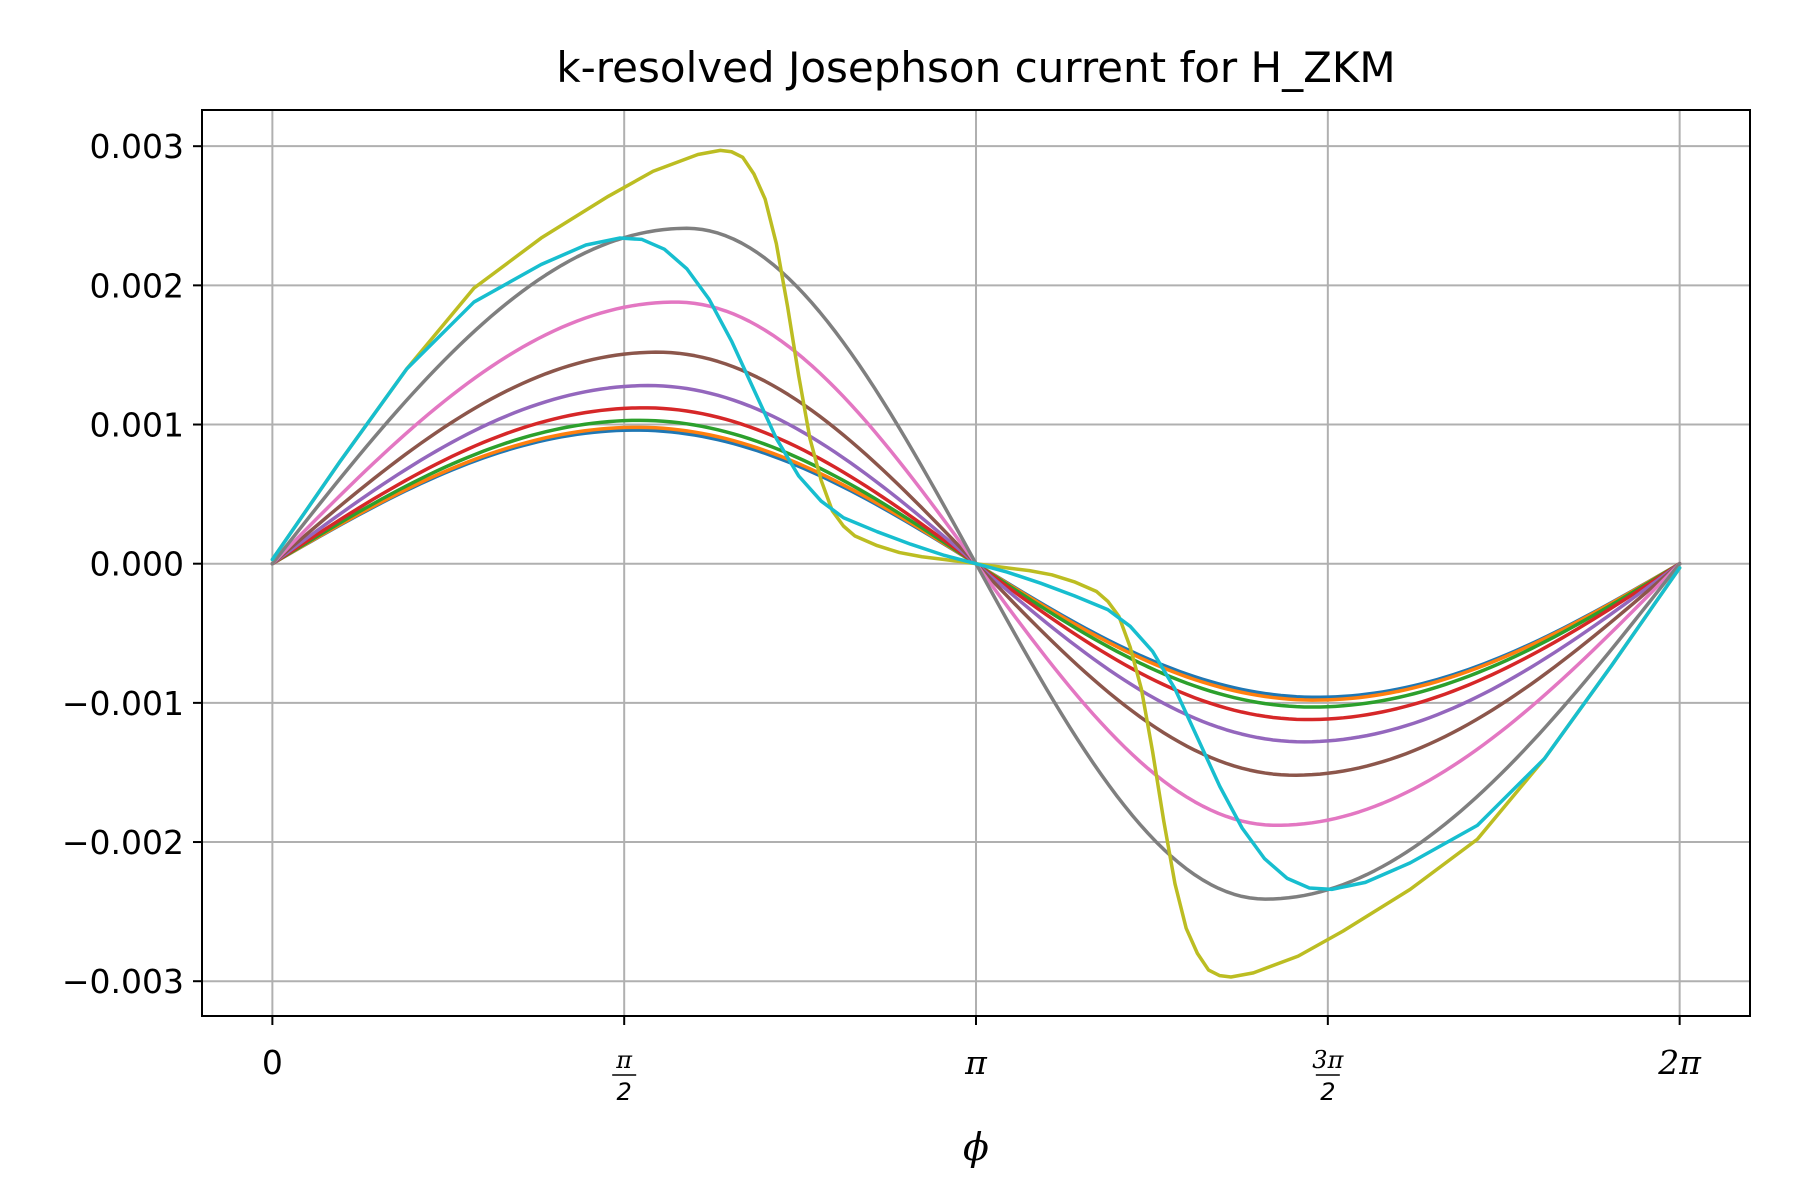 This screenshot has height=1200, width=1800. Describe the element at coordinates (976, 1147) in the screenshot. I see `x-axis-label: ϕ` at that location.